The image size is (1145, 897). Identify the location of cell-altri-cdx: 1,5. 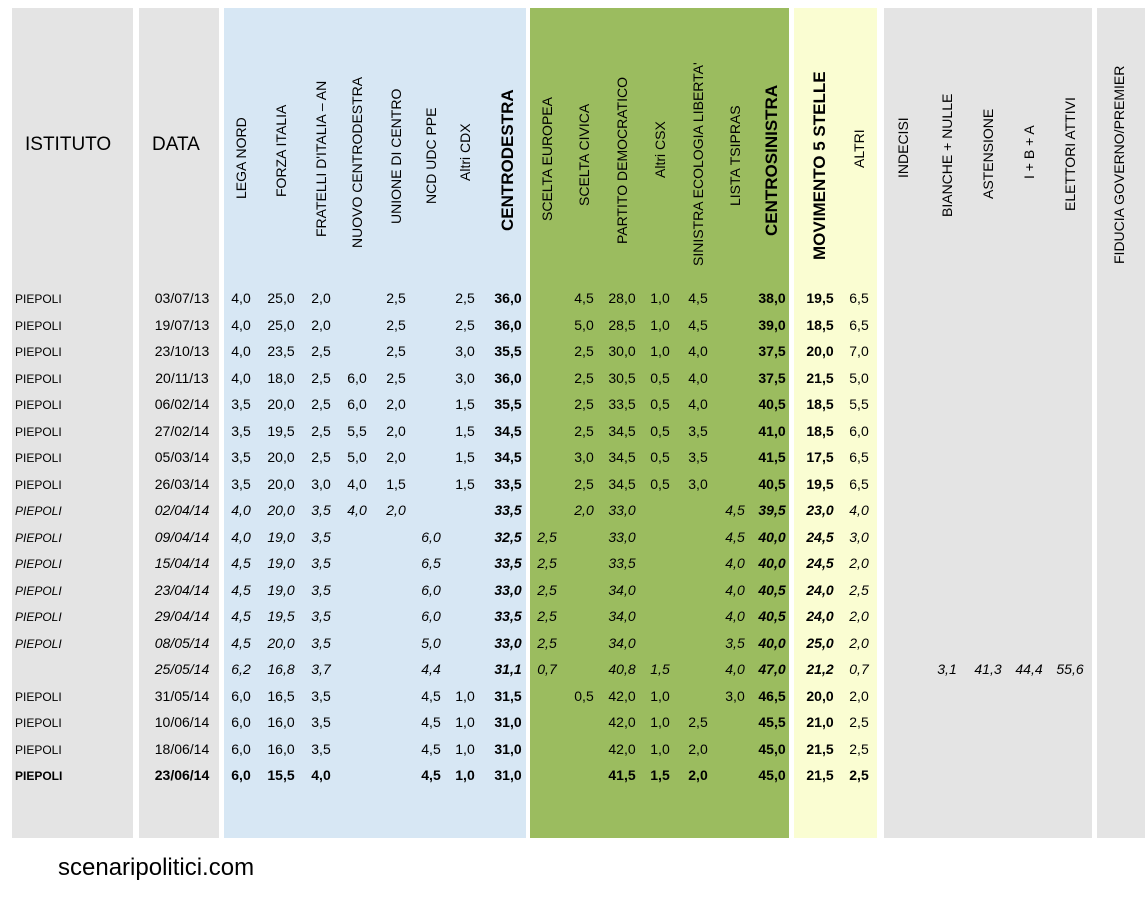
(465, 431).